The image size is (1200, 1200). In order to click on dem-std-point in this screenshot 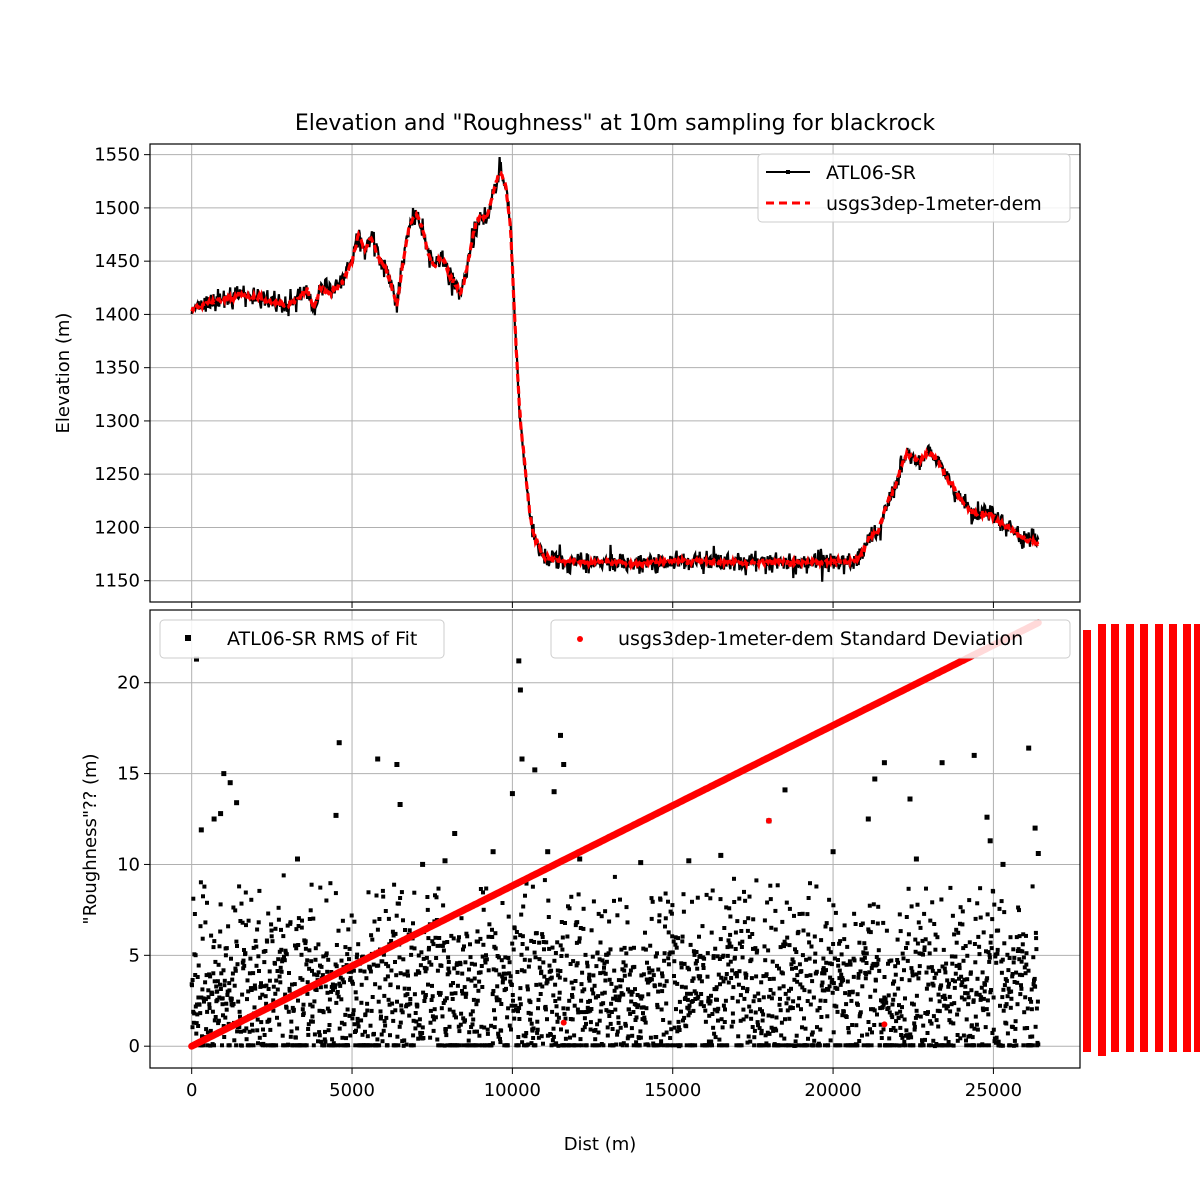, I will do `click(884, 1024)`.